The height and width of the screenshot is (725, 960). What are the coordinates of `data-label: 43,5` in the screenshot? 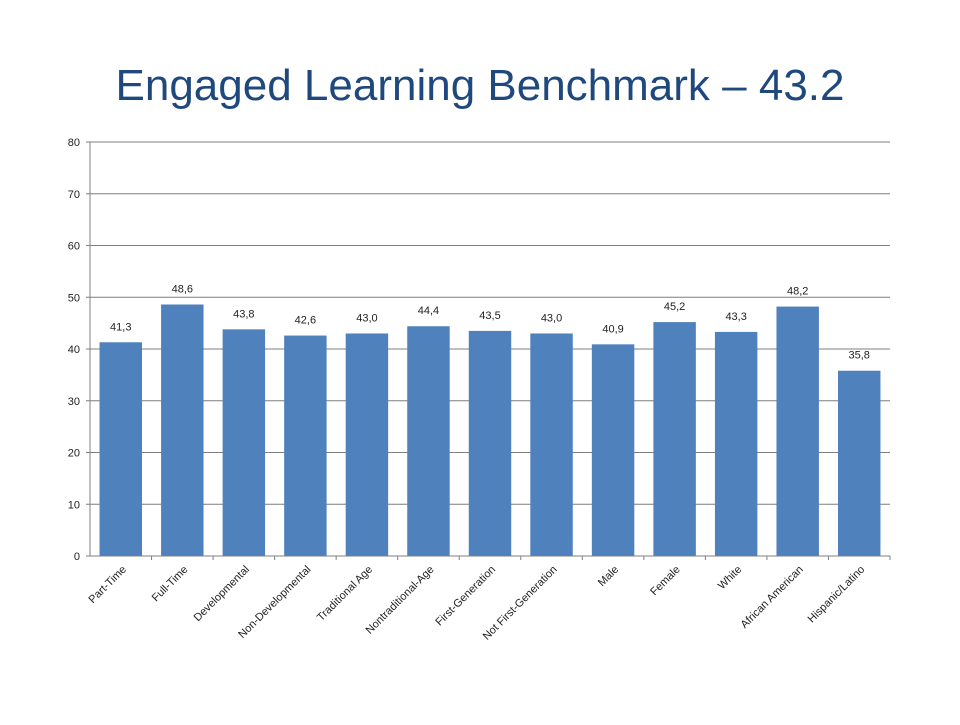 It's located at (489, 316).